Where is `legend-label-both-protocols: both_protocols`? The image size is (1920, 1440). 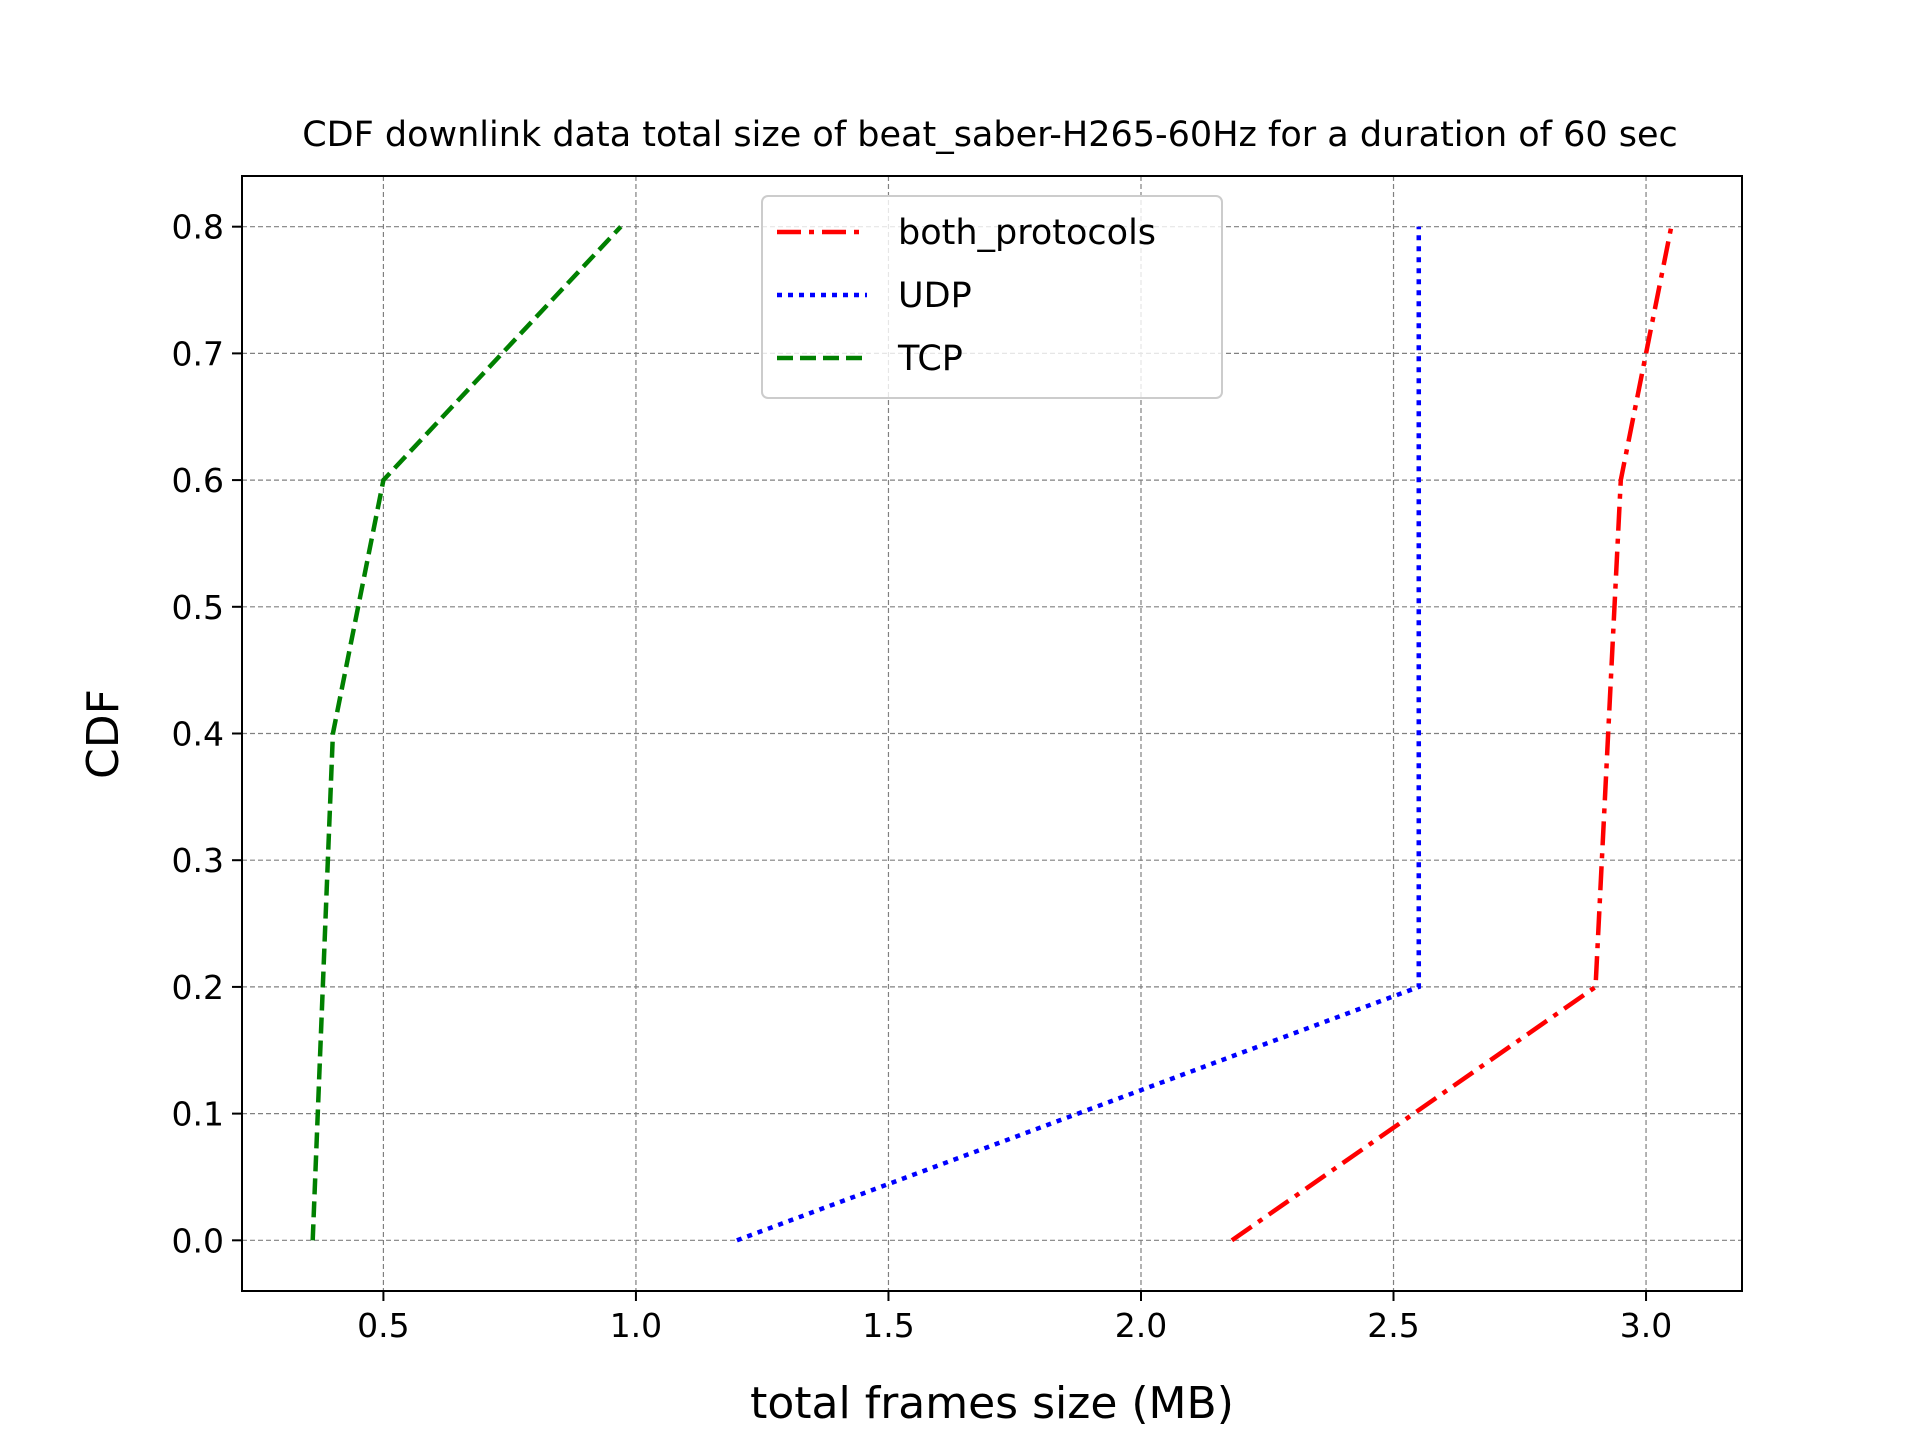
legend-label-both-protocols: both_protocols is located at coordinates (1027, 233).